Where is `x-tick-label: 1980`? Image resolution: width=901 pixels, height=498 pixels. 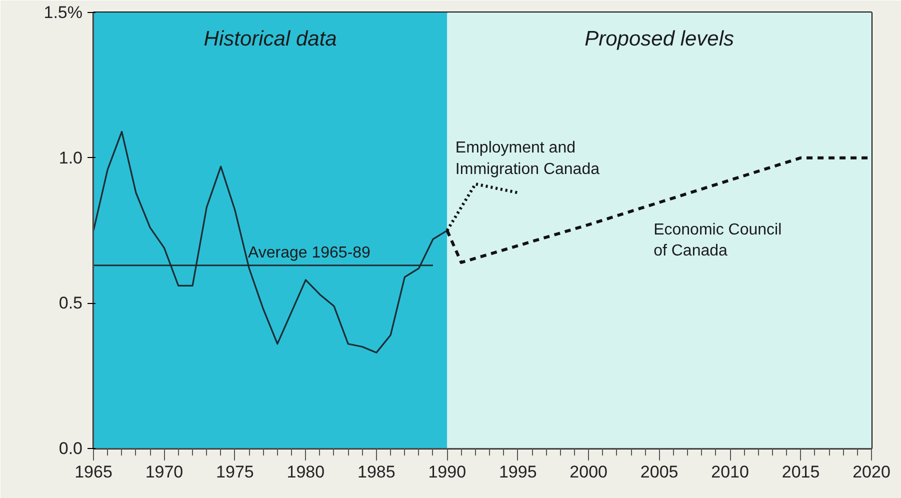
x-tick-label: 1980 is located at coordinates (305, 472).